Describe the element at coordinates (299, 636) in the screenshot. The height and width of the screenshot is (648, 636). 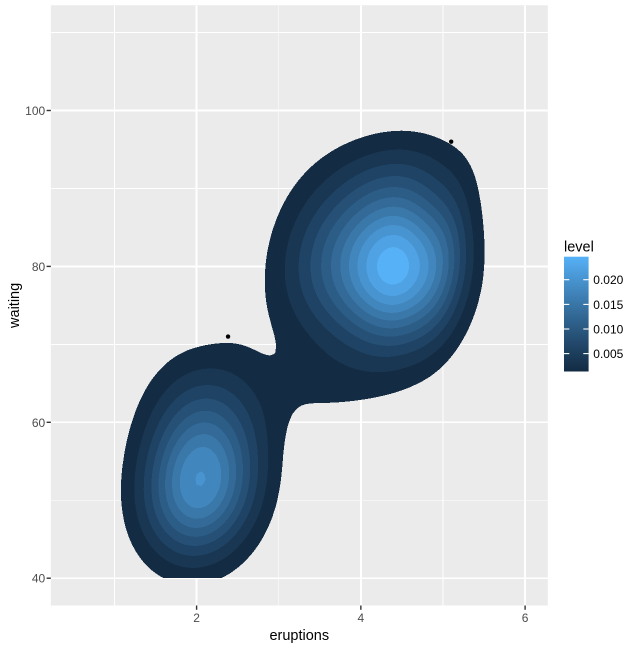
I see `svg-text: eruptions` at that location.